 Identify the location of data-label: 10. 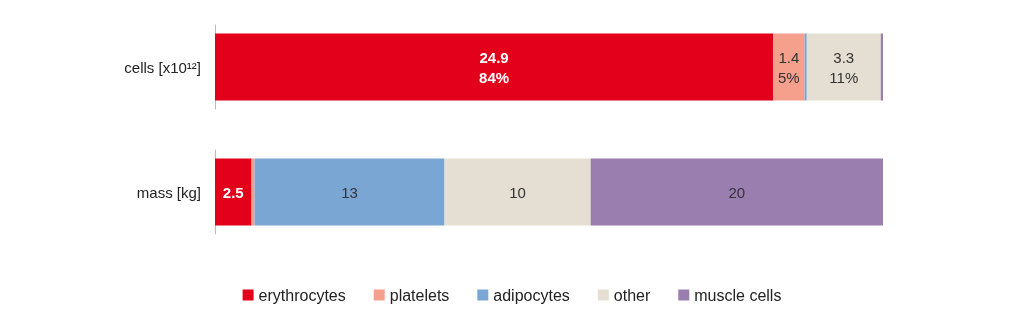
(517, 192).